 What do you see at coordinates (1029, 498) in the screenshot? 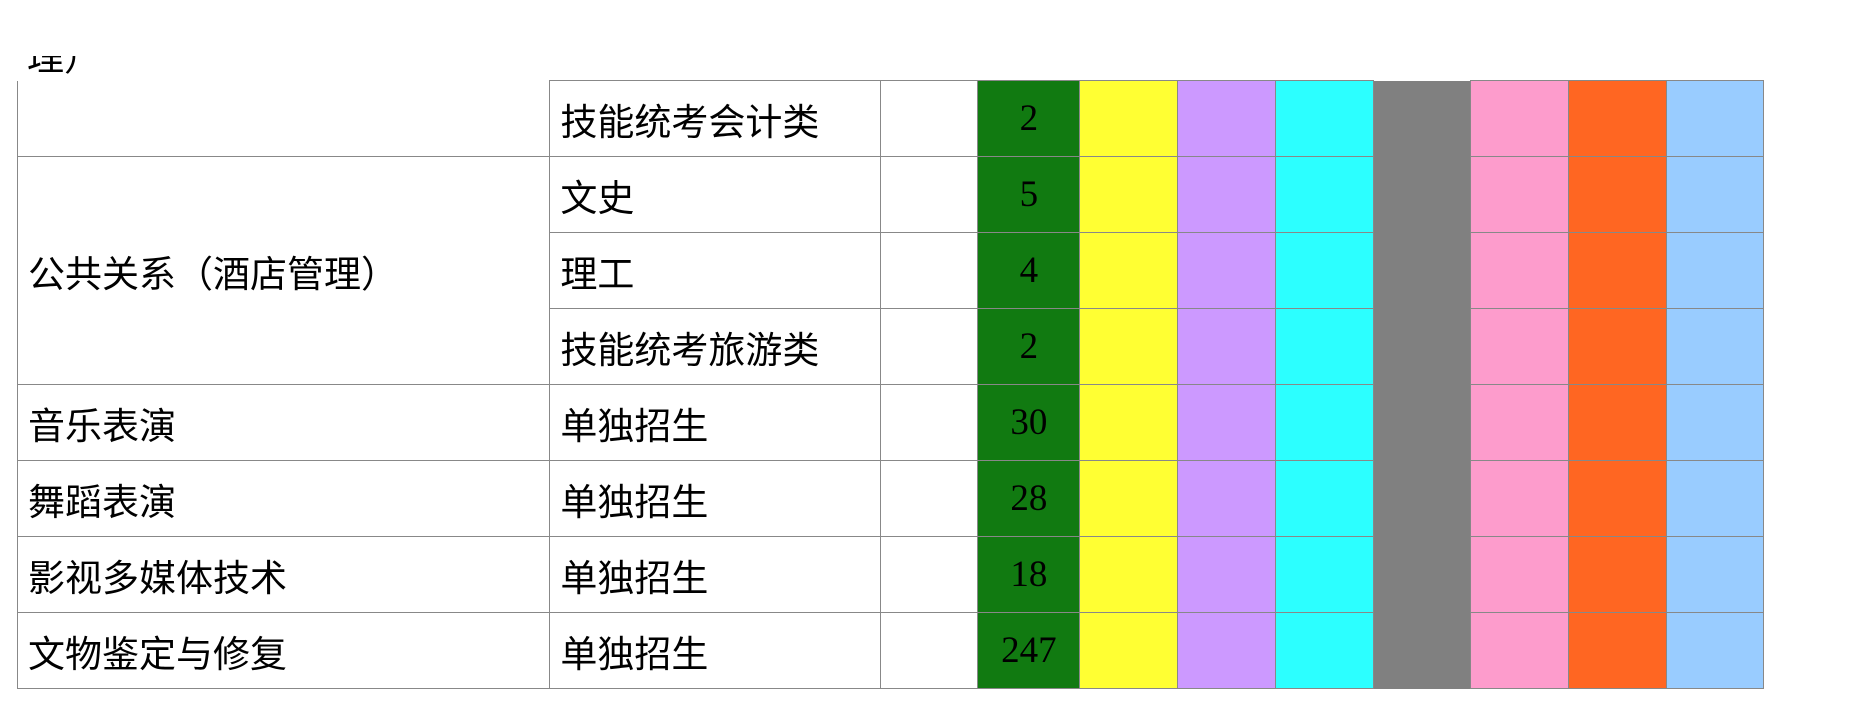
I see `count-cell: 28` at bounding box center [1029, 498].